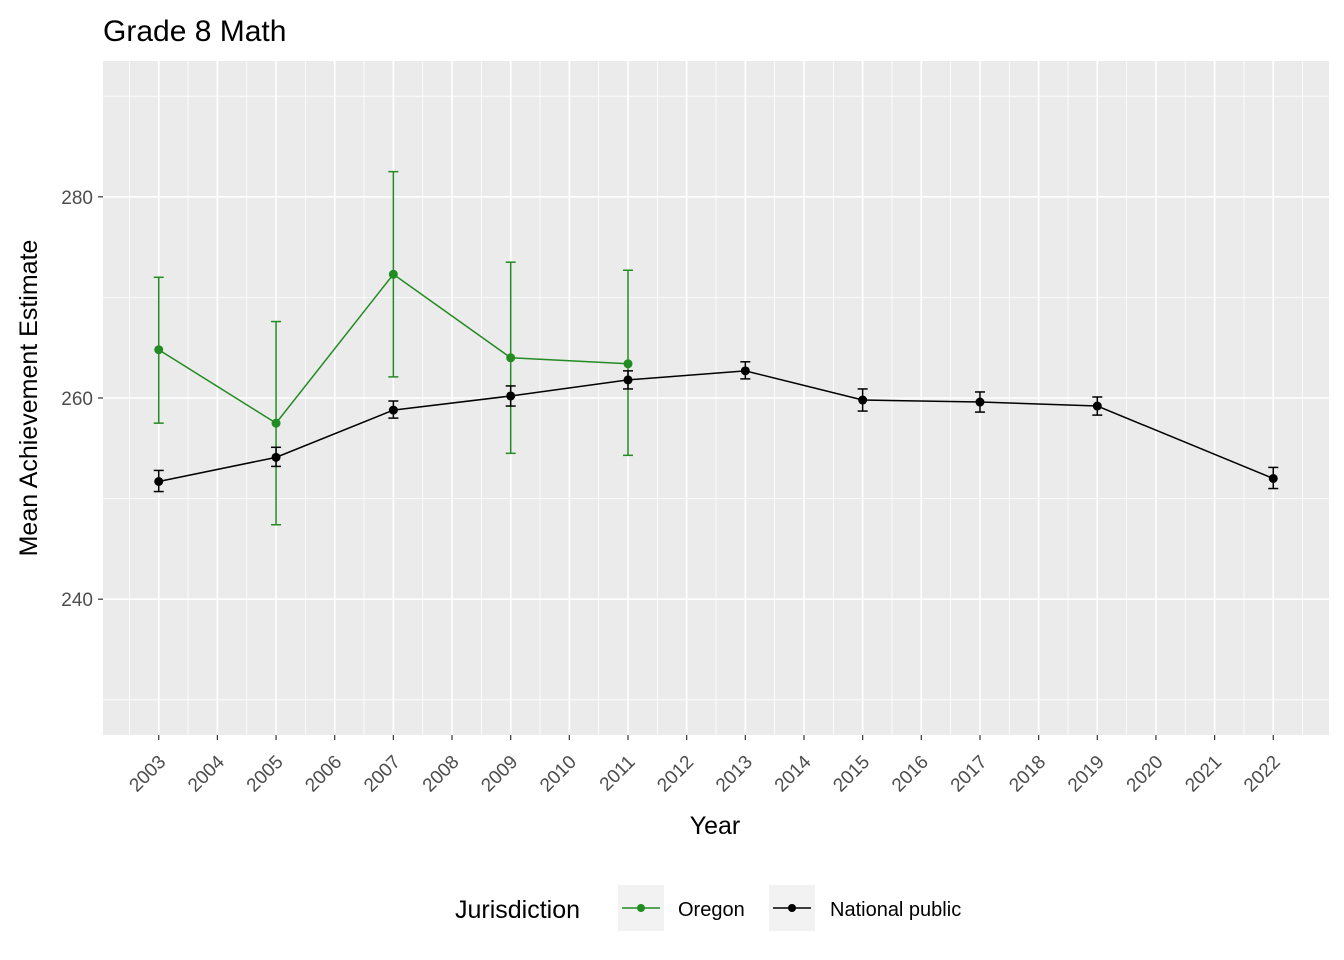  What do you see at coordinates (265, 774) in the screenshot?
I see `x-tick-label: 2005` at bounding box center [265, 774].